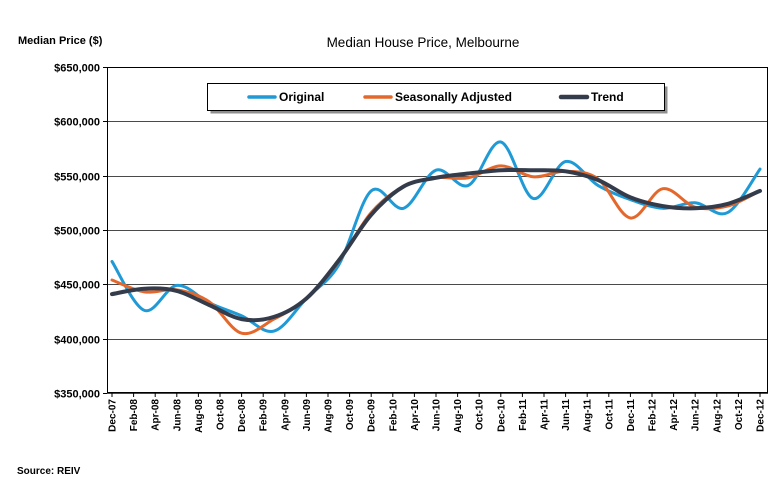 This screenshot has width=783, height=499. I want to click on x-tick-label: Apr-11, so click(545, 415).